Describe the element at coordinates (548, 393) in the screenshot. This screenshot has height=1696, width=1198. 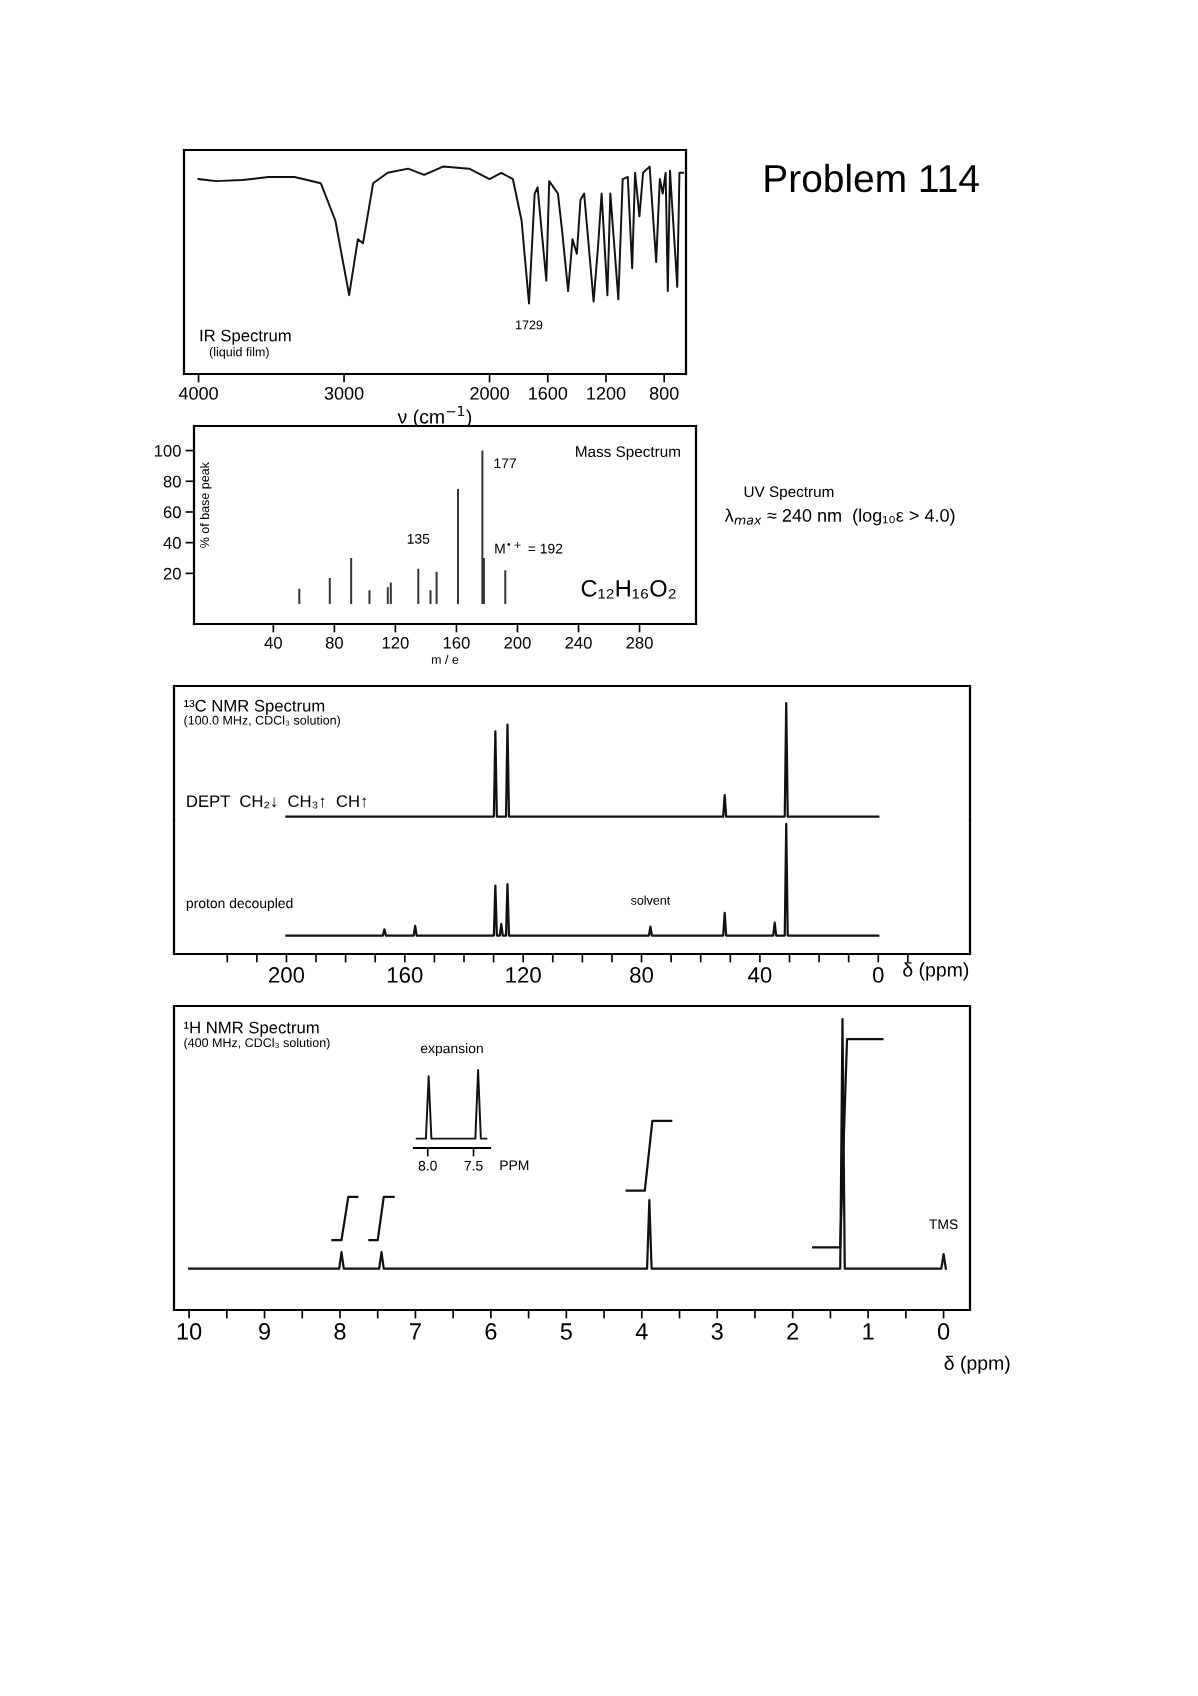
I see `x-tick-label: 1600` at that location.